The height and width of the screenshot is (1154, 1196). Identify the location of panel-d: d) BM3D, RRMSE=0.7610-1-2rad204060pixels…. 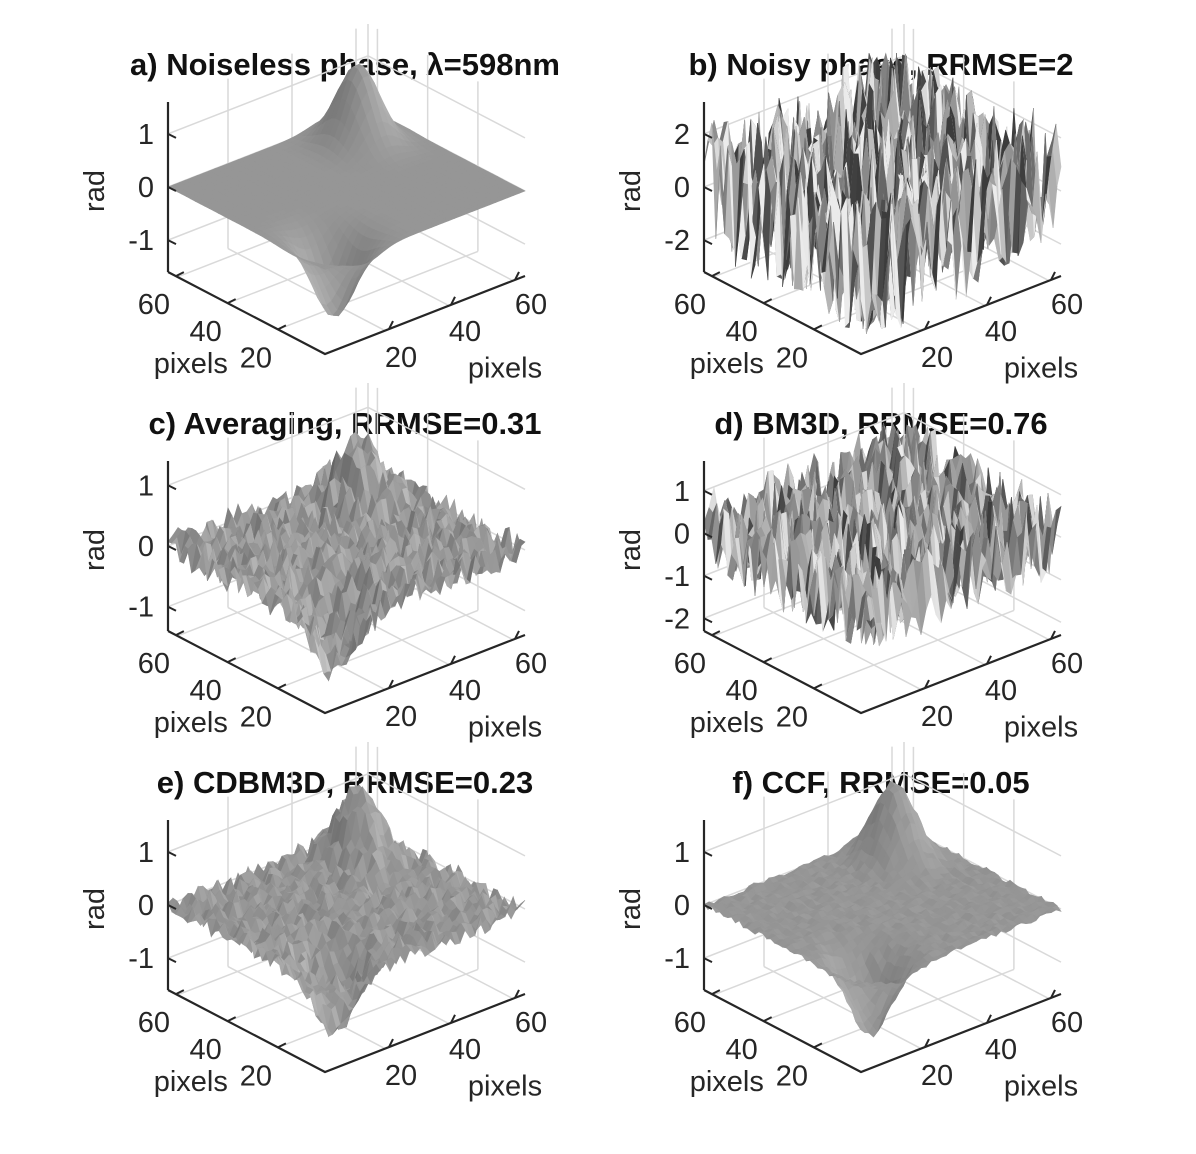
(849, 563).